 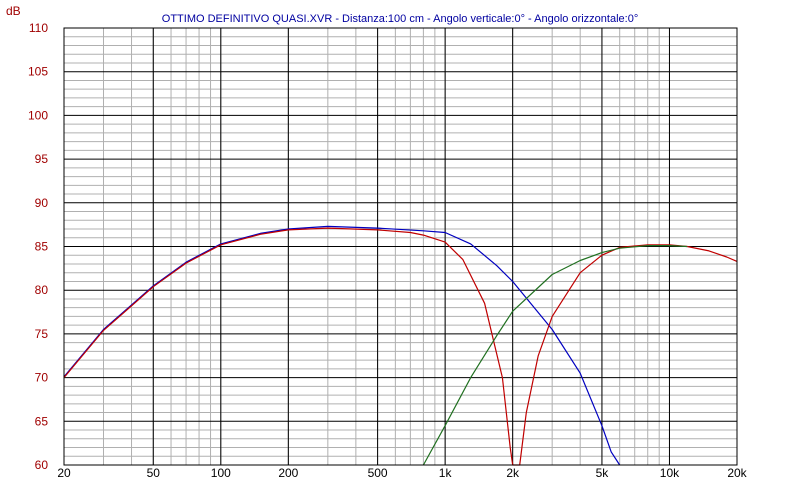 What do you see at coordinates (42, 159) in the screenshot?
I see `y-tick-label: 95` at bounding box center [42, 159].